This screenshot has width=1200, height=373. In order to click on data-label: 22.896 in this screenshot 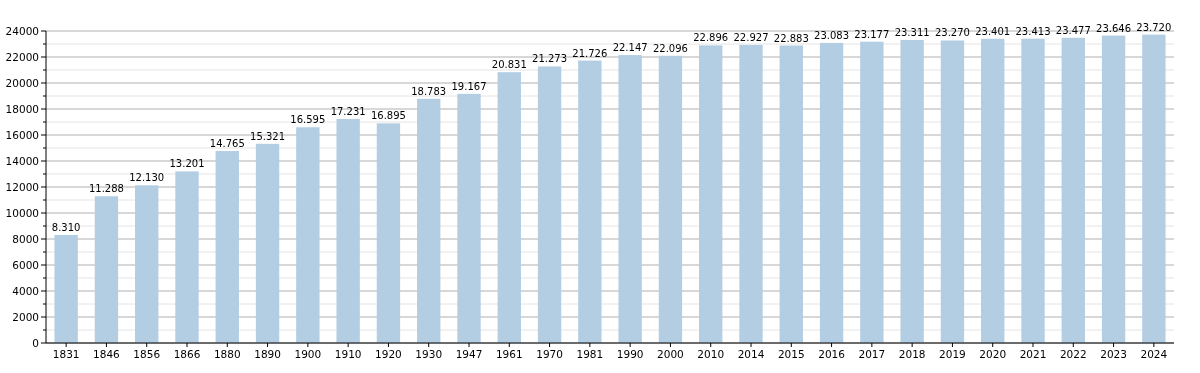, I will do `click(711, 38)`.